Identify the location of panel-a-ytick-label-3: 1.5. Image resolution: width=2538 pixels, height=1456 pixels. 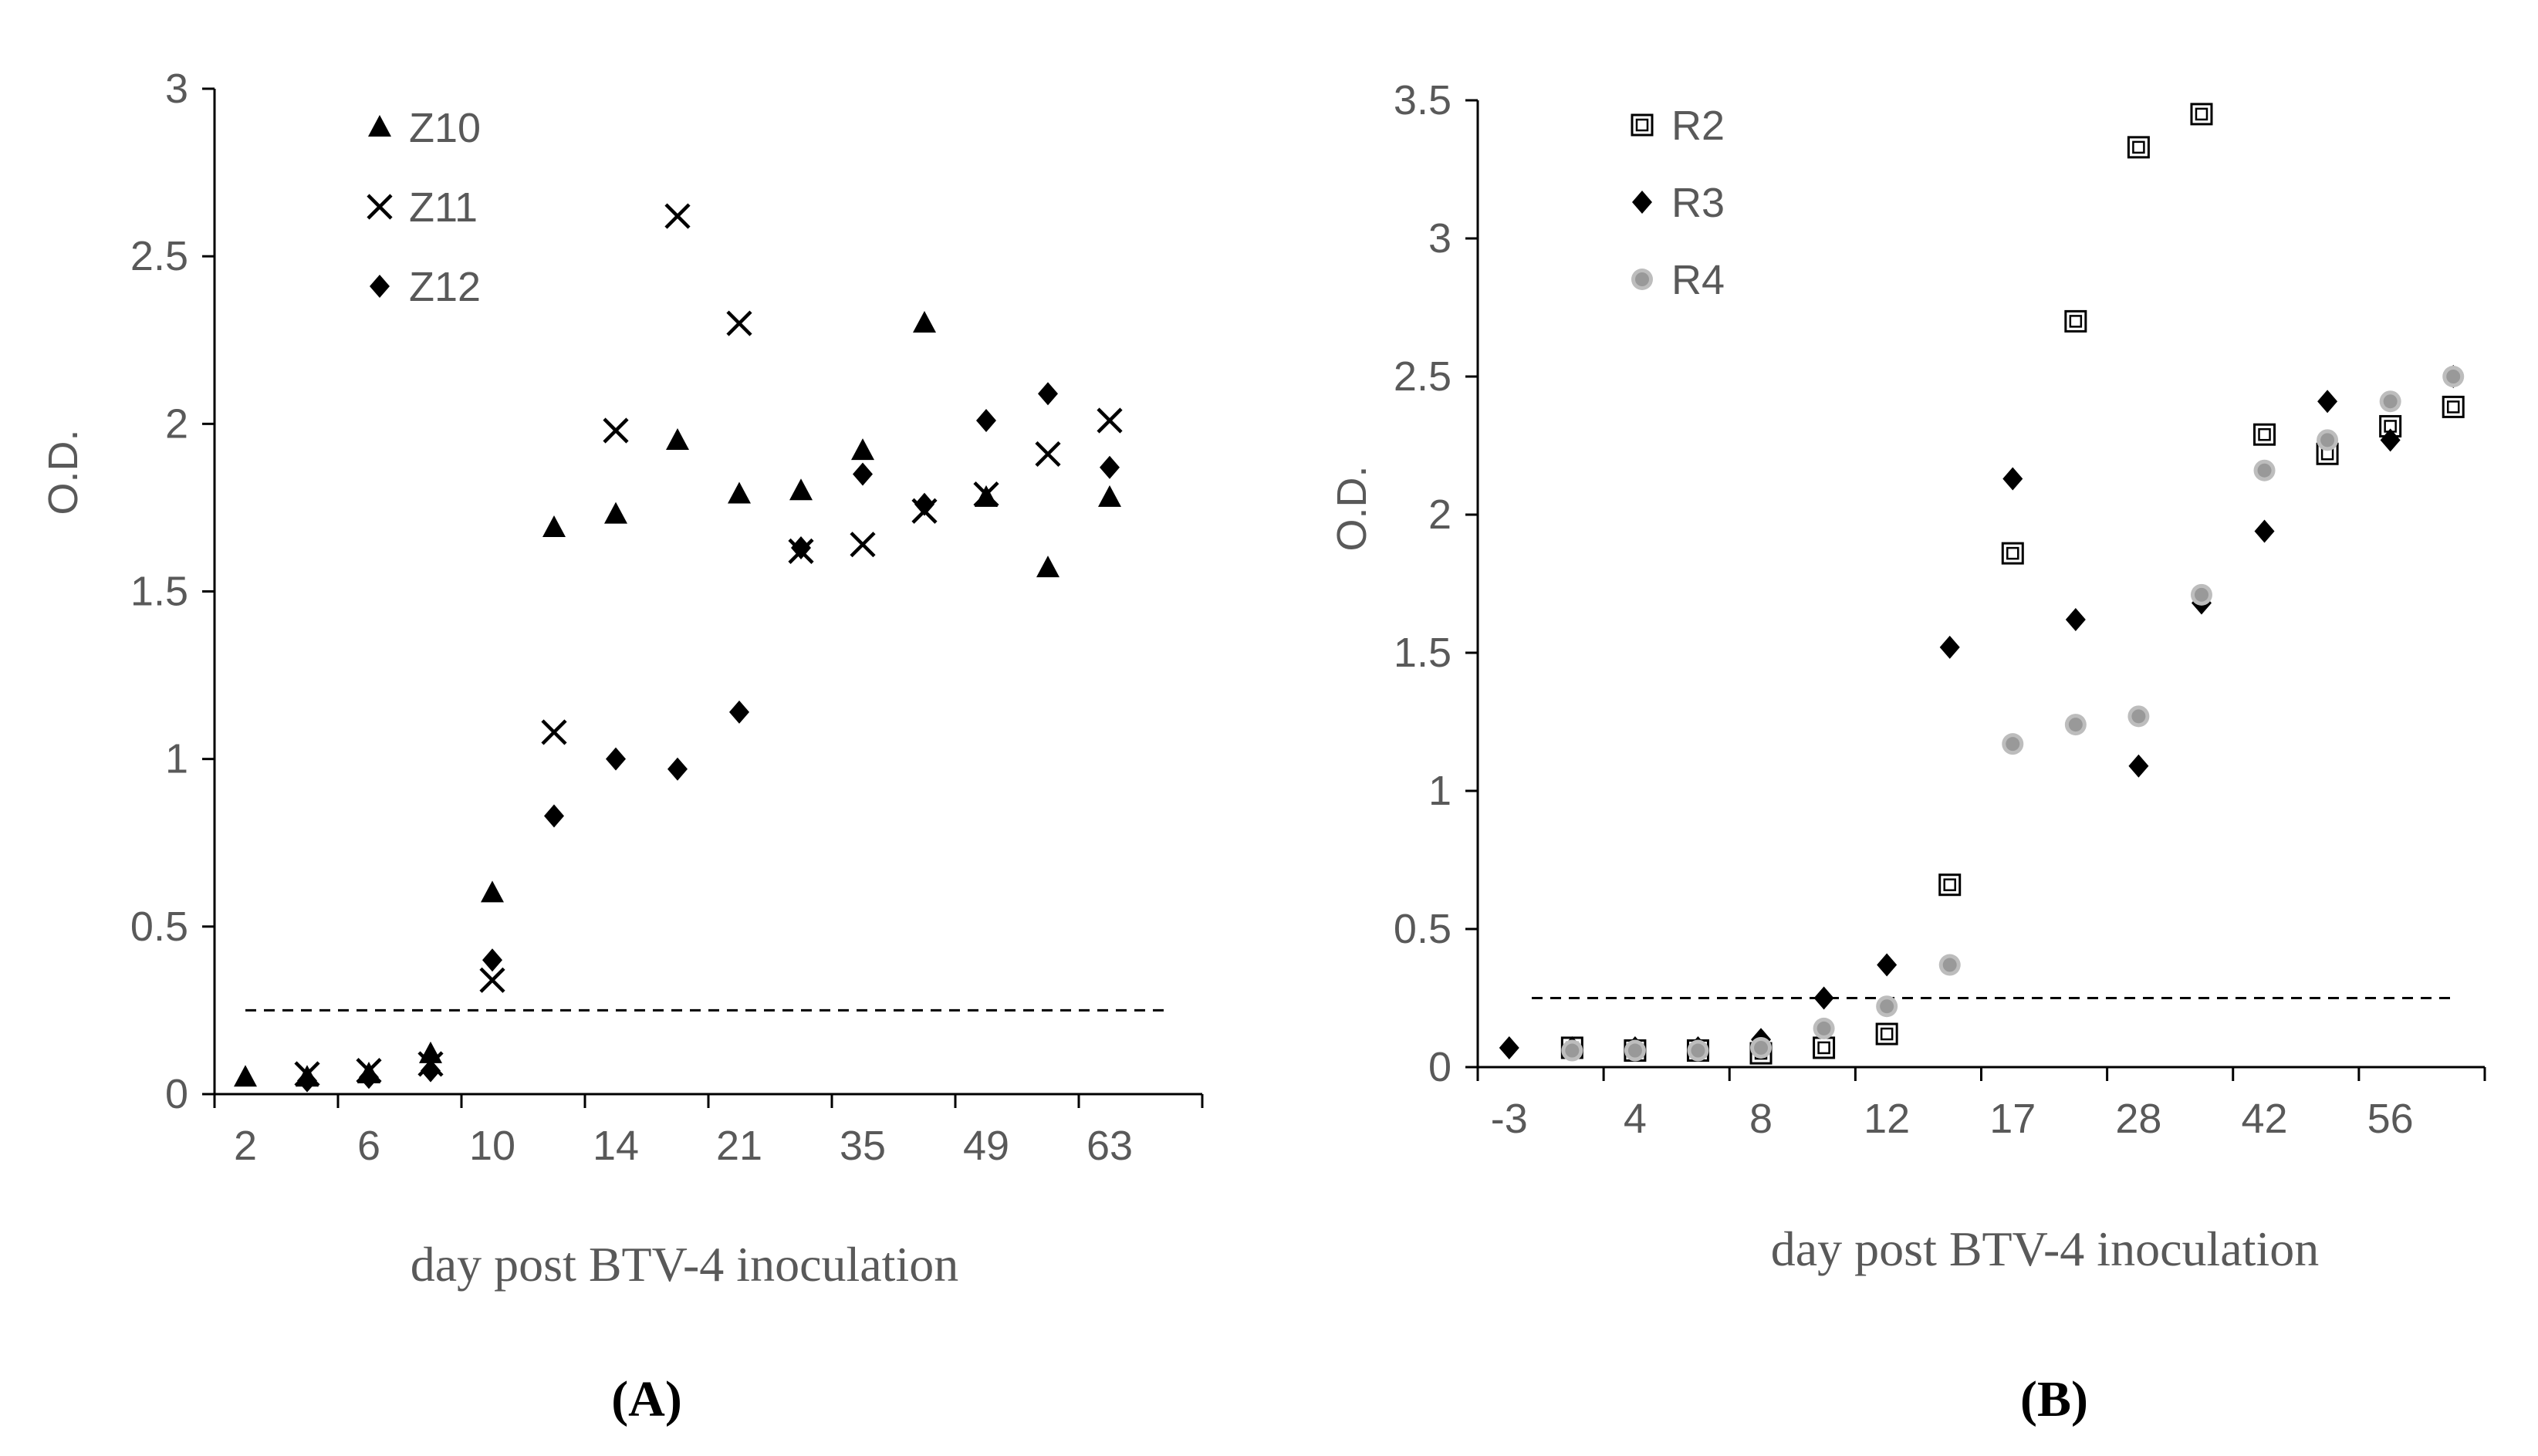
(159, 592).